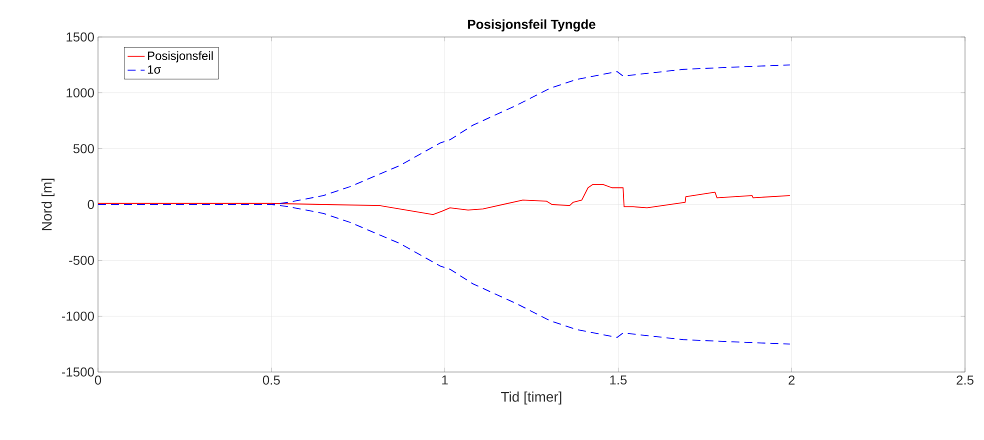  I want to click on legend-label: 1σ, so click(154, 69).